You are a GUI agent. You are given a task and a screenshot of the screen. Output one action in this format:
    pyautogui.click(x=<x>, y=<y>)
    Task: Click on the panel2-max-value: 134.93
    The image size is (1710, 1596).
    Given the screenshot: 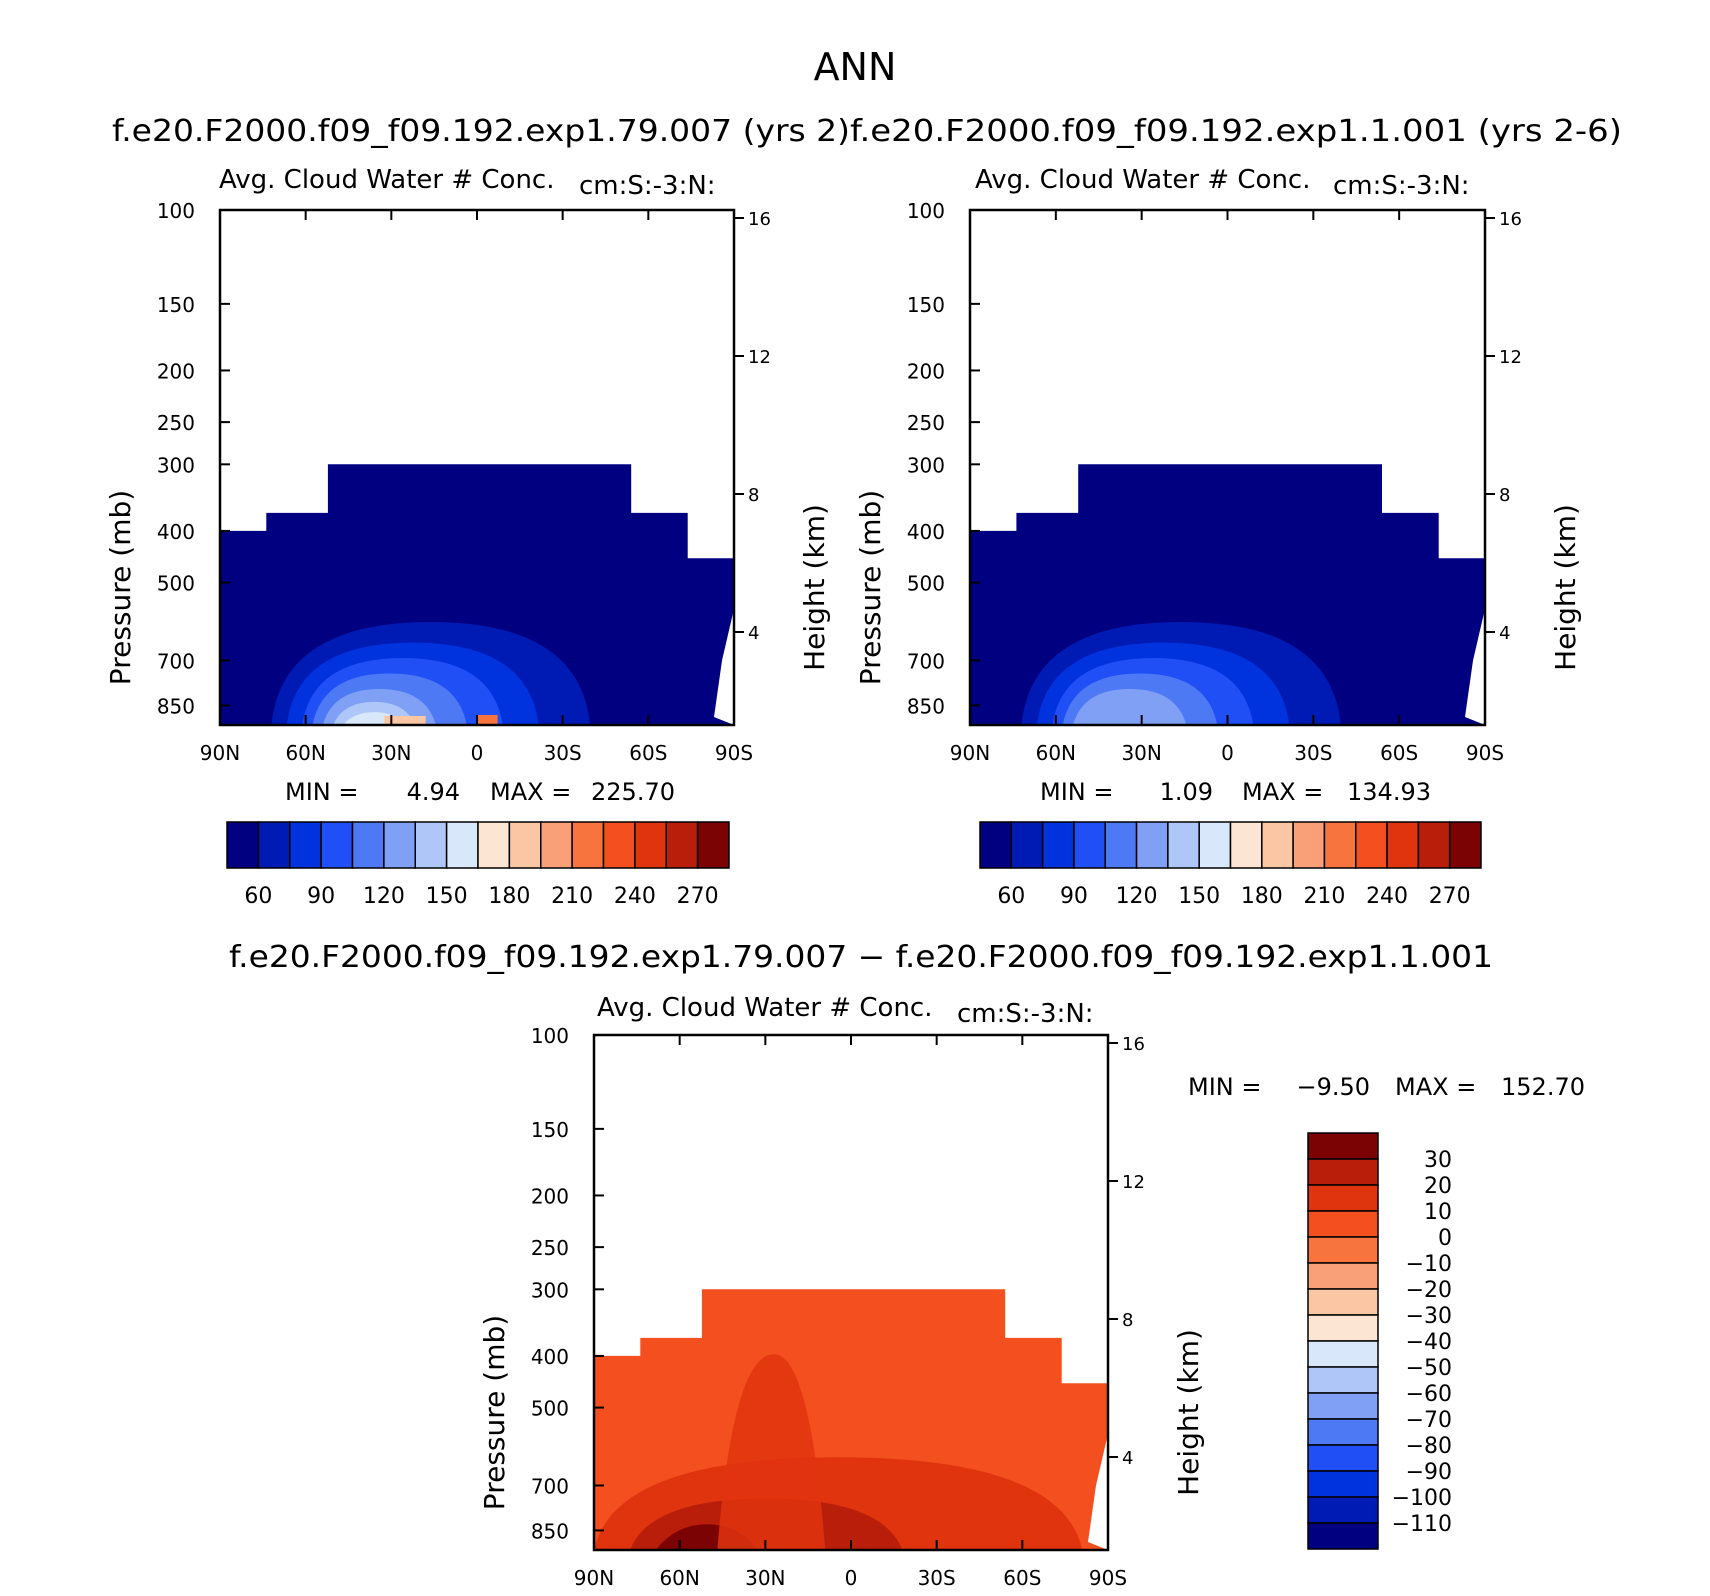 What is the action you would take?
    pyautogui.click(x=1389, y=792)
    